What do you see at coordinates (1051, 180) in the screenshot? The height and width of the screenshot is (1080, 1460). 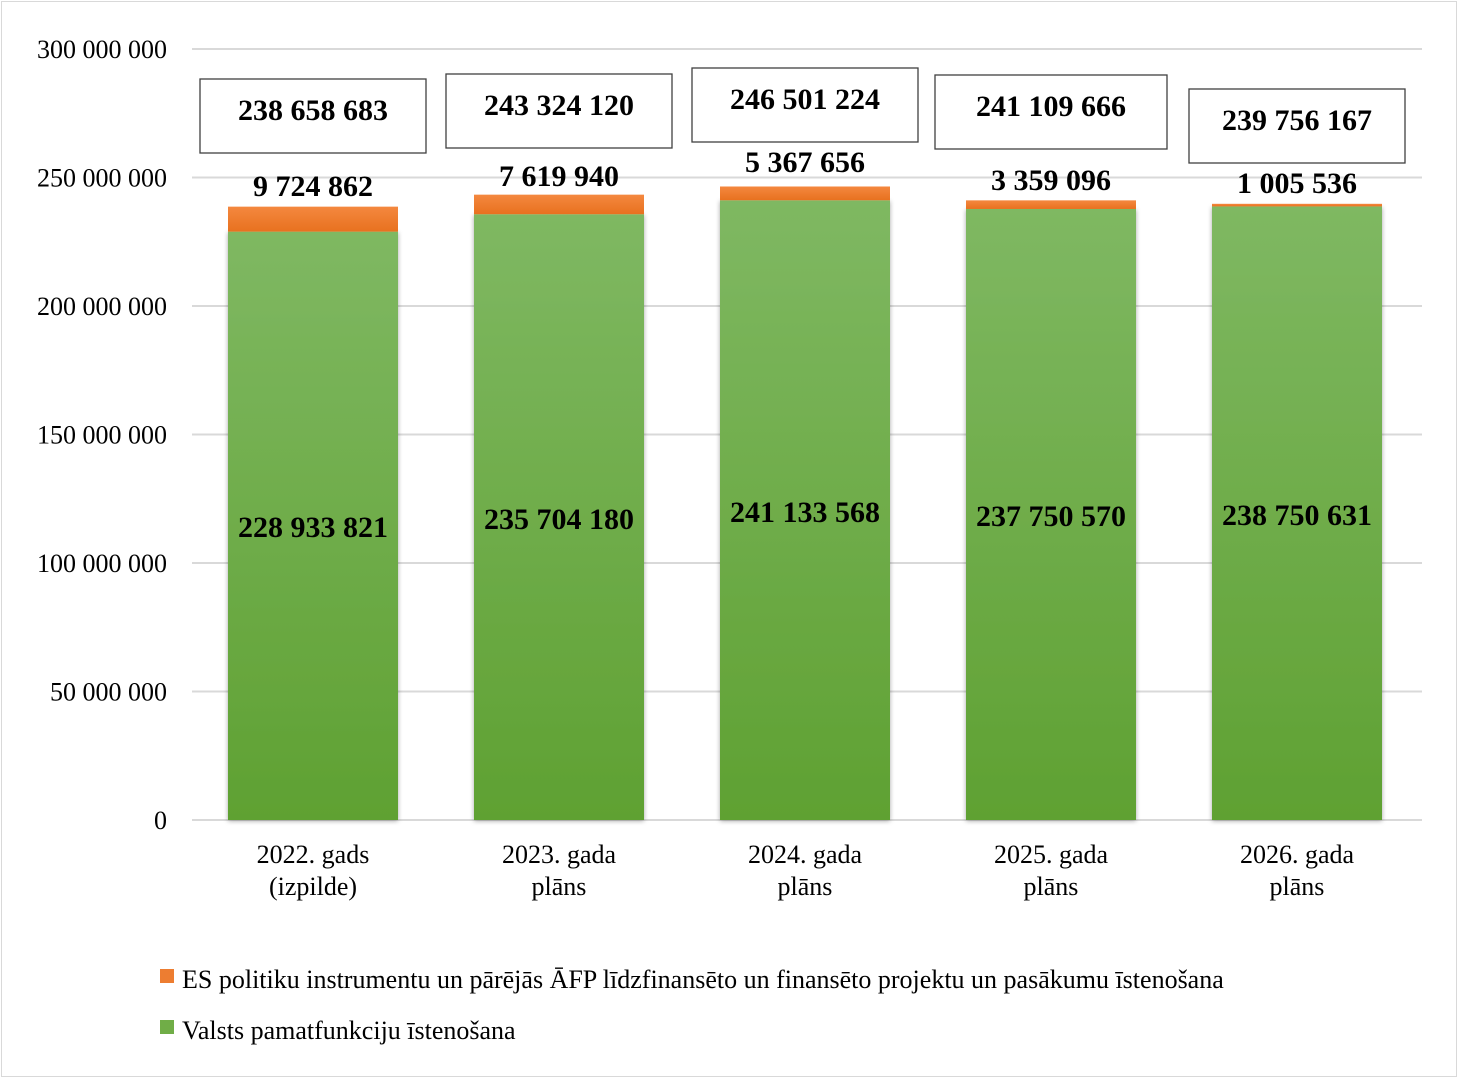 I see `data-label-es: 3 359 096` at bounding box center [1051, 180].